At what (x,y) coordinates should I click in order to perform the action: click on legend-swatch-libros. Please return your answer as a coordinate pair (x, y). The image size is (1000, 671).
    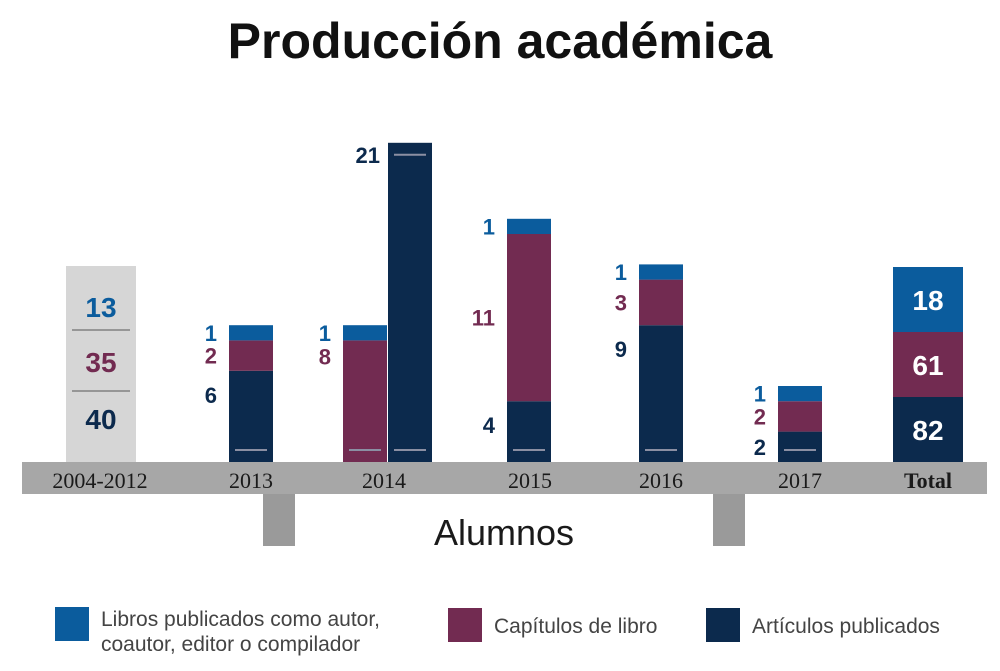
    Looking at the image, I should click on (72, 624).